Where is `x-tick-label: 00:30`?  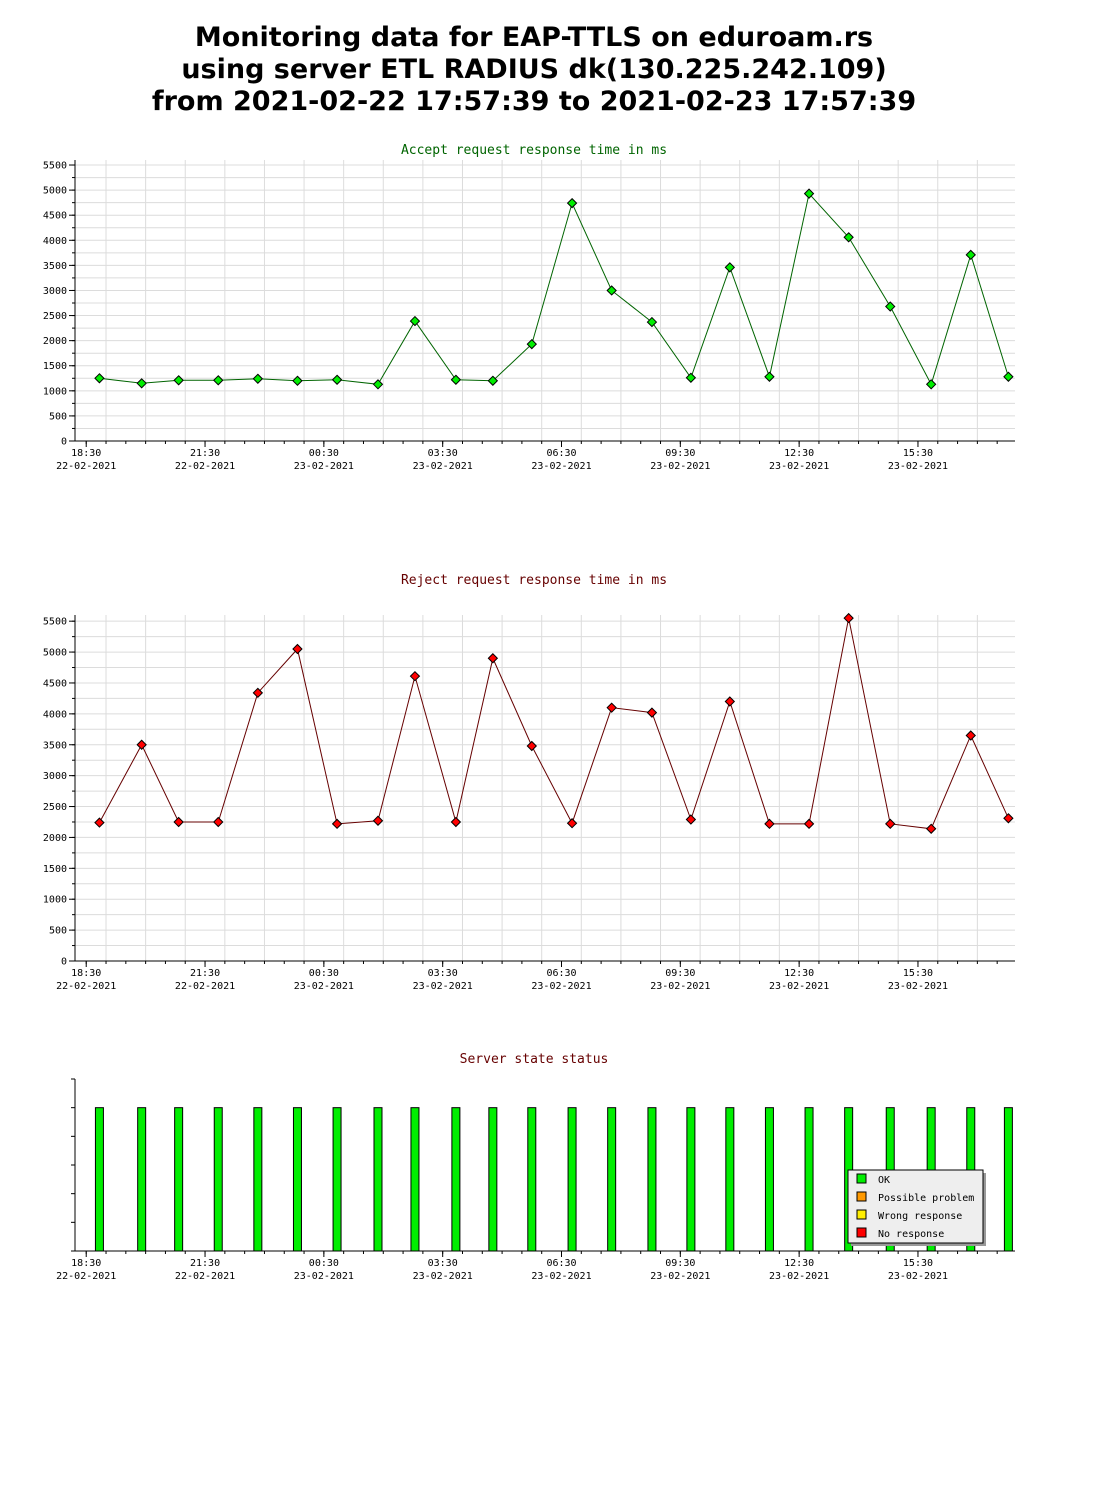
x-tick-label: 00:30 is located at coordinates (324, 1263).